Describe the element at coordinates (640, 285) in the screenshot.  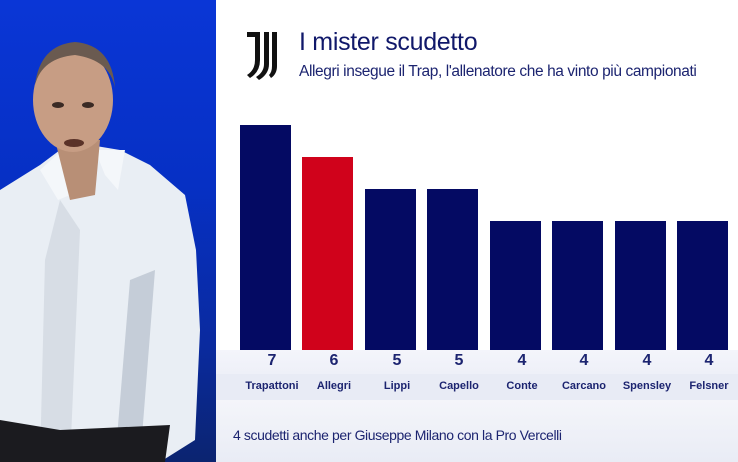
I see `bar-spensley` at that location.